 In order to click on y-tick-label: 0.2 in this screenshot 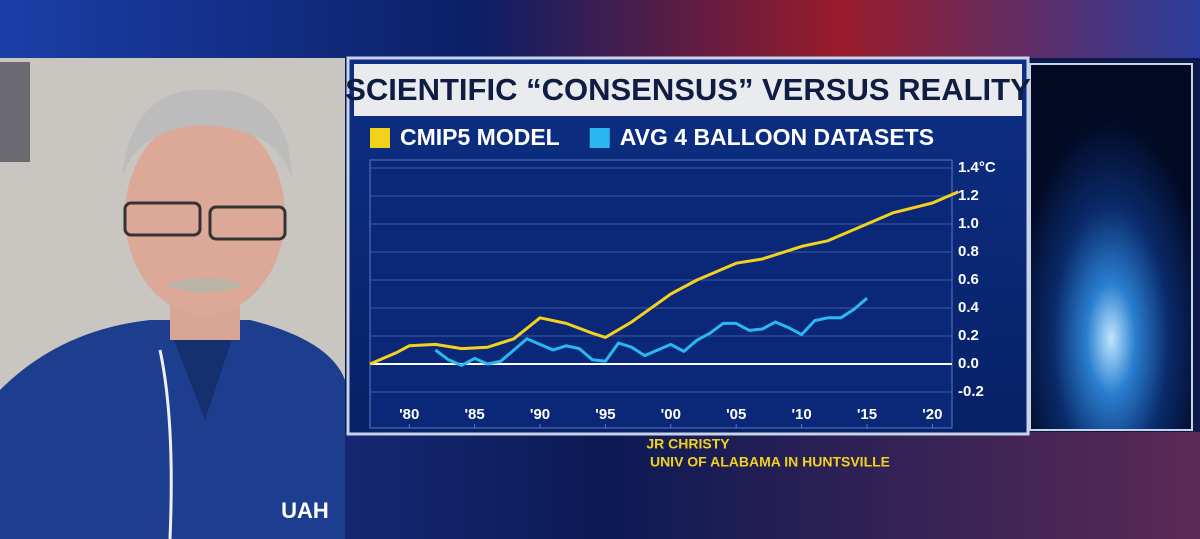, I will do `click(968, 335)`.